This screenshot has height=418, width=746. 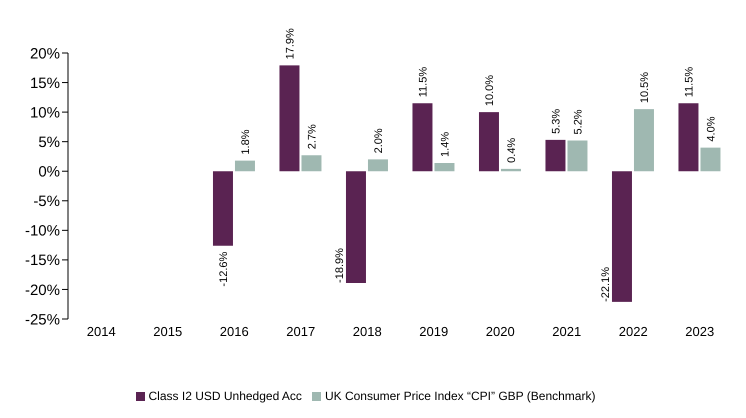 I want to click on y-tick-label: 5%, so click(x=49, y=142).